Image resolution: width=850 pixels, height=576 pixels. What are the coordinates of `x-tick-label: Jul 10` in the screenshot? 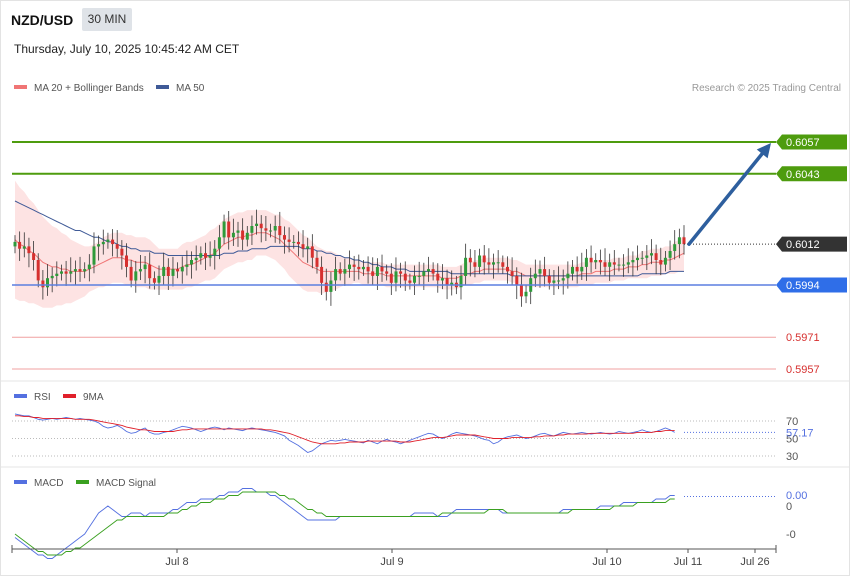 It's located at (606, 562).